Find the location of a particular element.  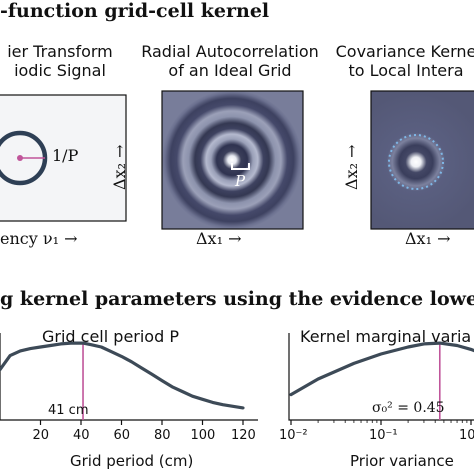

chart1-title: Grid cell period P is located at coordinates (110, 336).